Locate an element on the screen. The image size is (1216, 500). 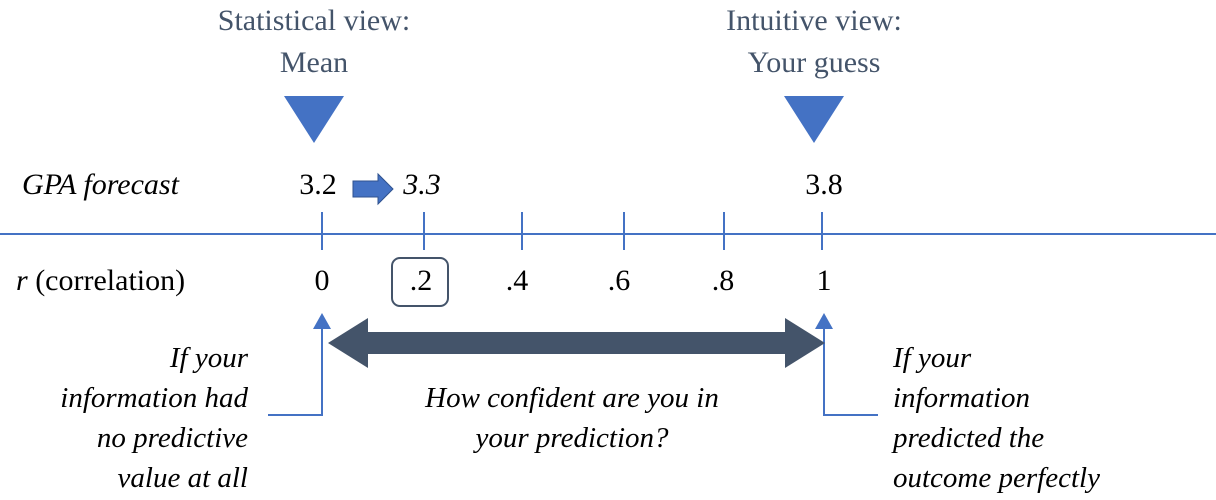
correlation-symbol: r is located at coordinates (22, 280).